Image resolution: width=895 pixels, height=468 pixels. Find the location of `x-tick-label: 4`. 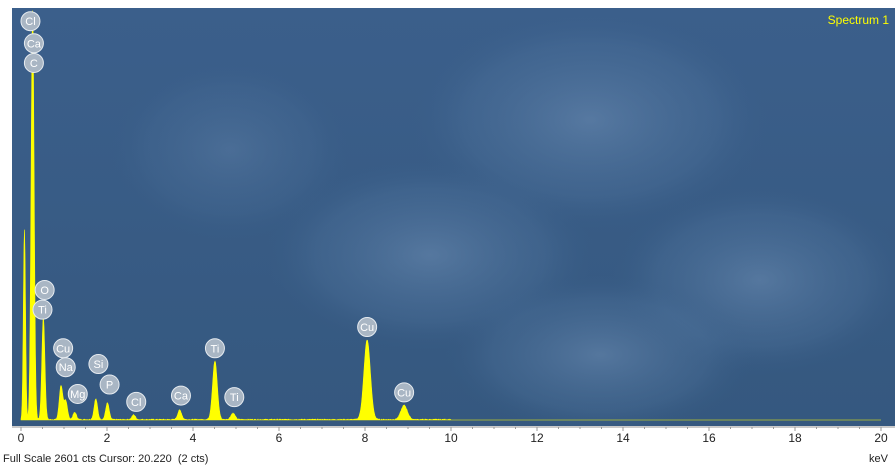

x-tick-label: 4 is located at coordinates (193, 438).